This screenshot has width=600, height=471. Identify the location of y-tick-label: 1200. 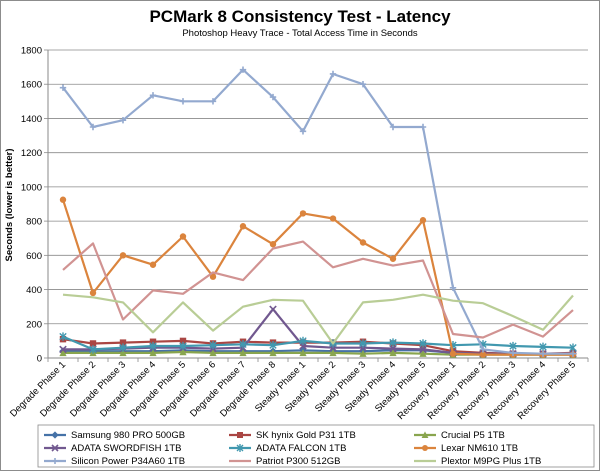
(31, 153).